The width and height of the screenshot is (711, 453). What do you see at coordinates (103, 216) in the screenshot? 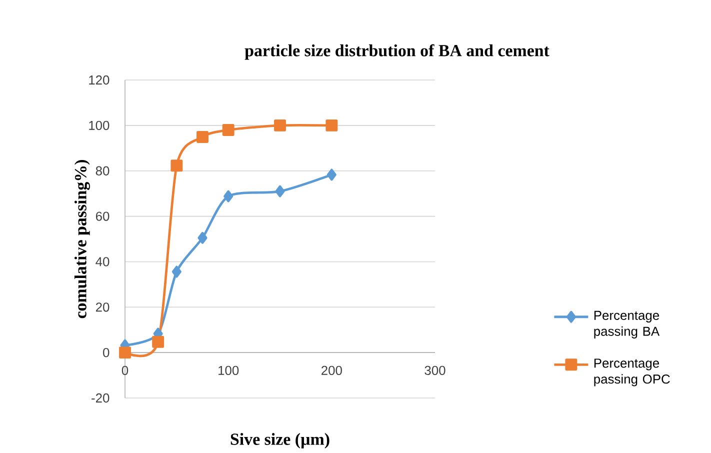
I see `y-tick-label: 60` at bounding box center [103, 216].